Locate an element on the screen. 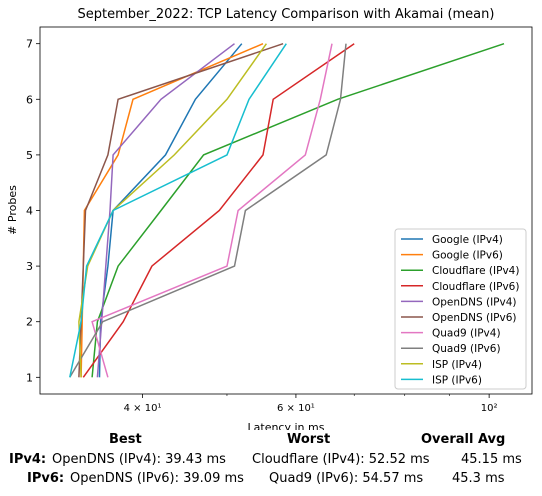  legend-label-9: ISP (IPv6) is located at coordinates (457, 380).